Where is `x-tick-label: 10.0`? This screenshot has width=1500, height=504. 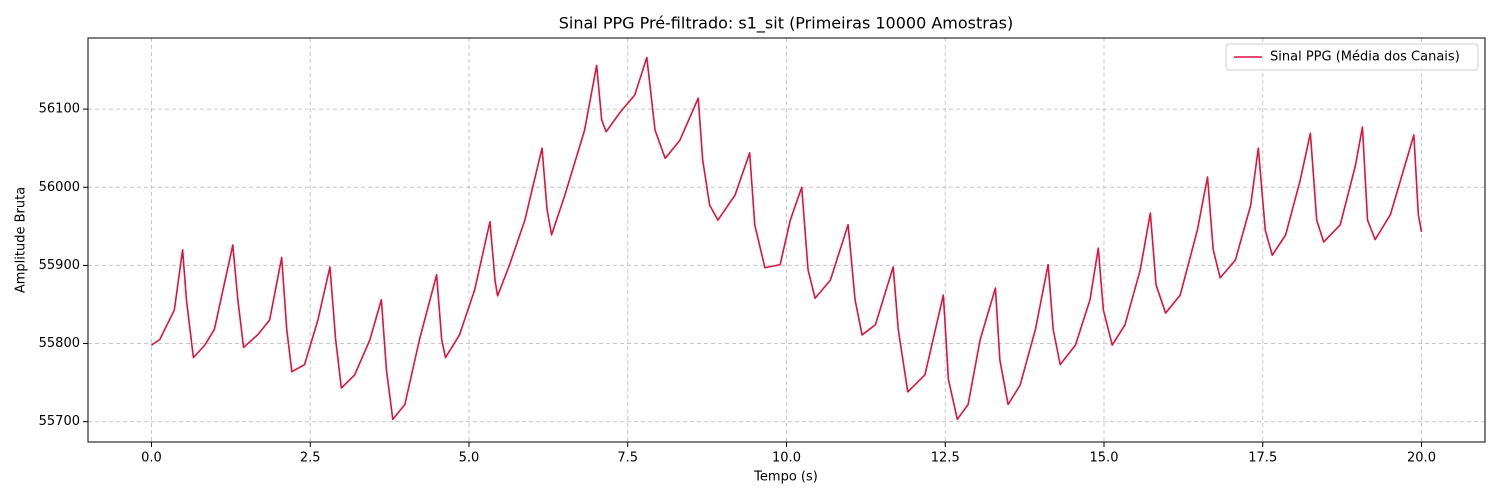
x-tick-label: 10.0 is located at coordinates (786, 458).